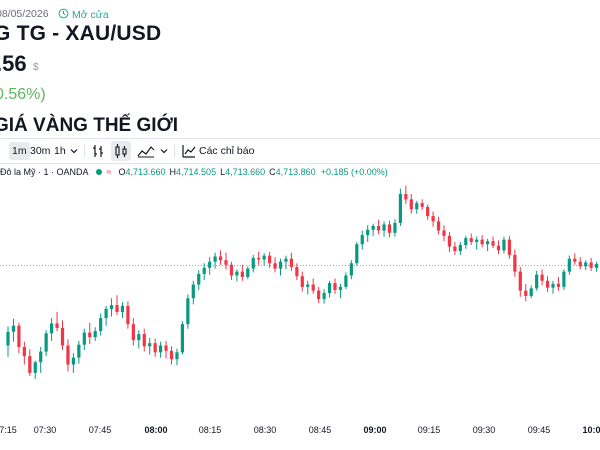  I want to click on x-tick-label: 09:00, so click(374, 430).